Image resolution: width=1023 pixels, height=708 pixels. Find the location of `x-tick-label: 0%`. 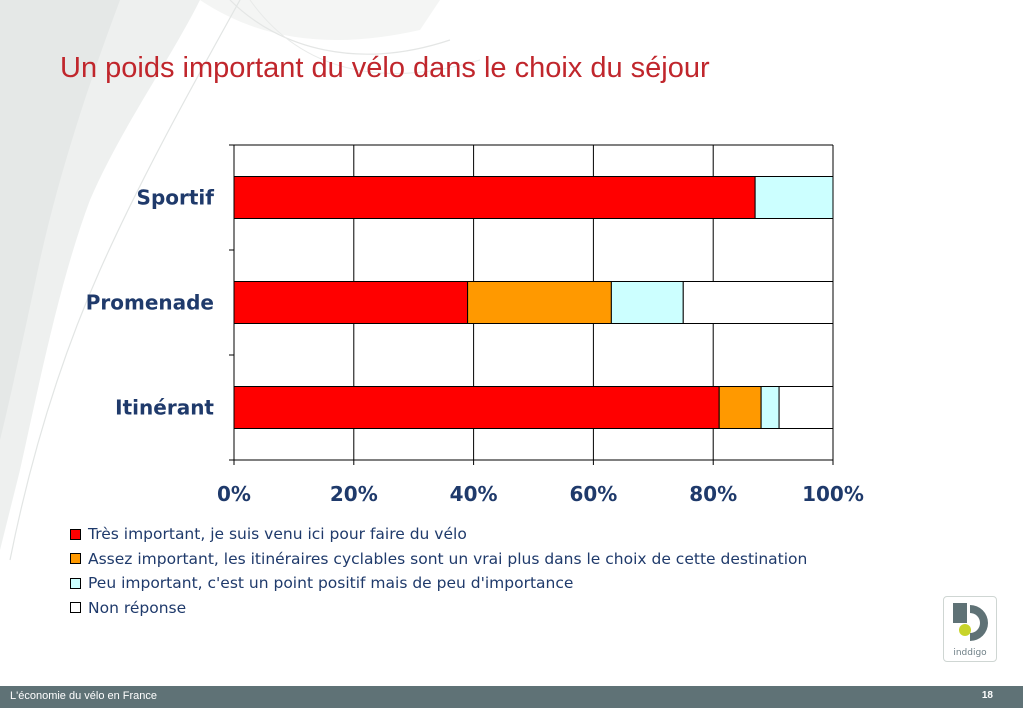

x-tick-label: 0% is located at coordinates (234, 494).